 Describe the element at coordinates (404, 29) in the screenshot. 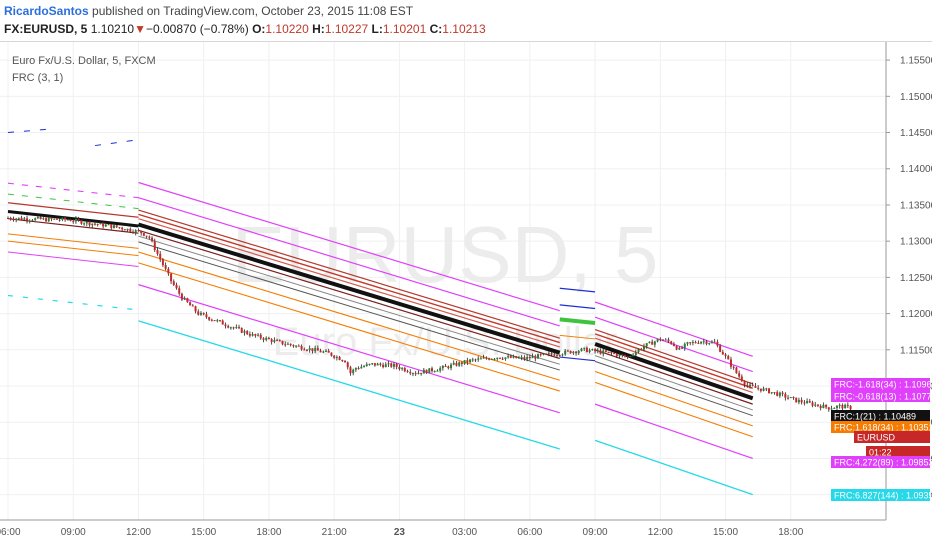

I see `low-value: 1.10201` at that location.